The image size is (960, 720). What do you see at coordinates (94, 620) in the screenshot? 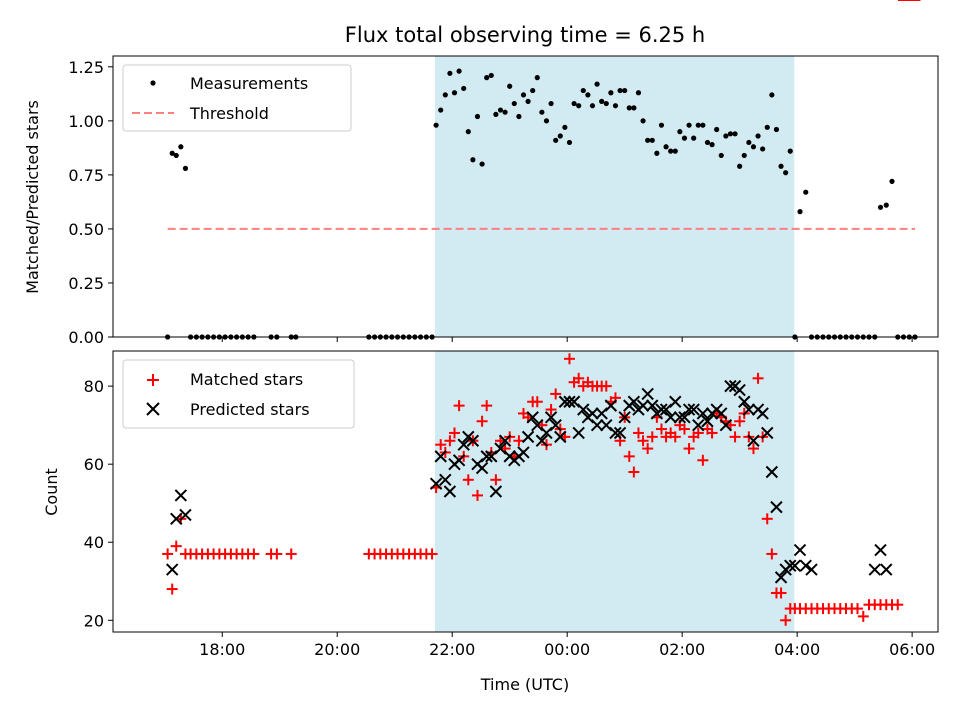
I see `bottom-y-tick-label: 20` at bounding box center [94, 620].